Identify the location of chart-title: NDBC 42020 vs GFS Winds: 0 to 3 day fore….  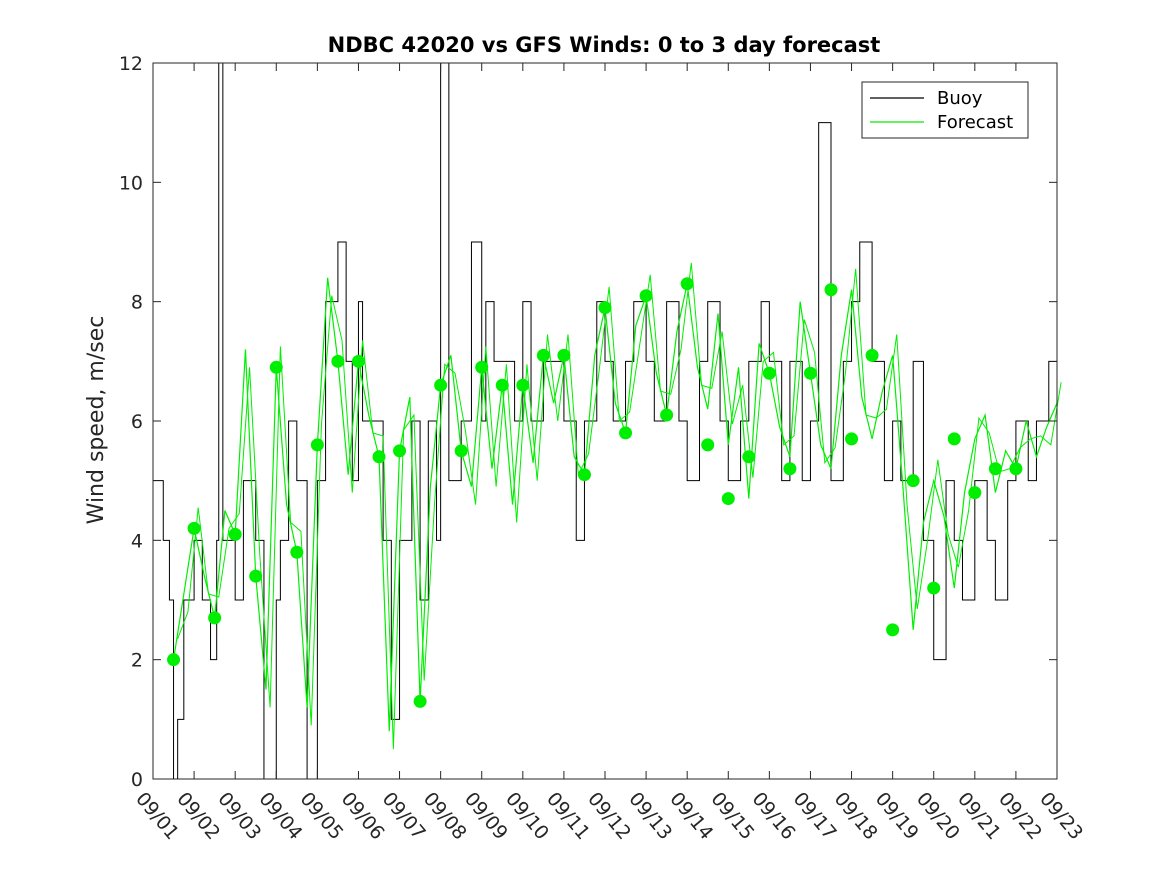
(604, 45).